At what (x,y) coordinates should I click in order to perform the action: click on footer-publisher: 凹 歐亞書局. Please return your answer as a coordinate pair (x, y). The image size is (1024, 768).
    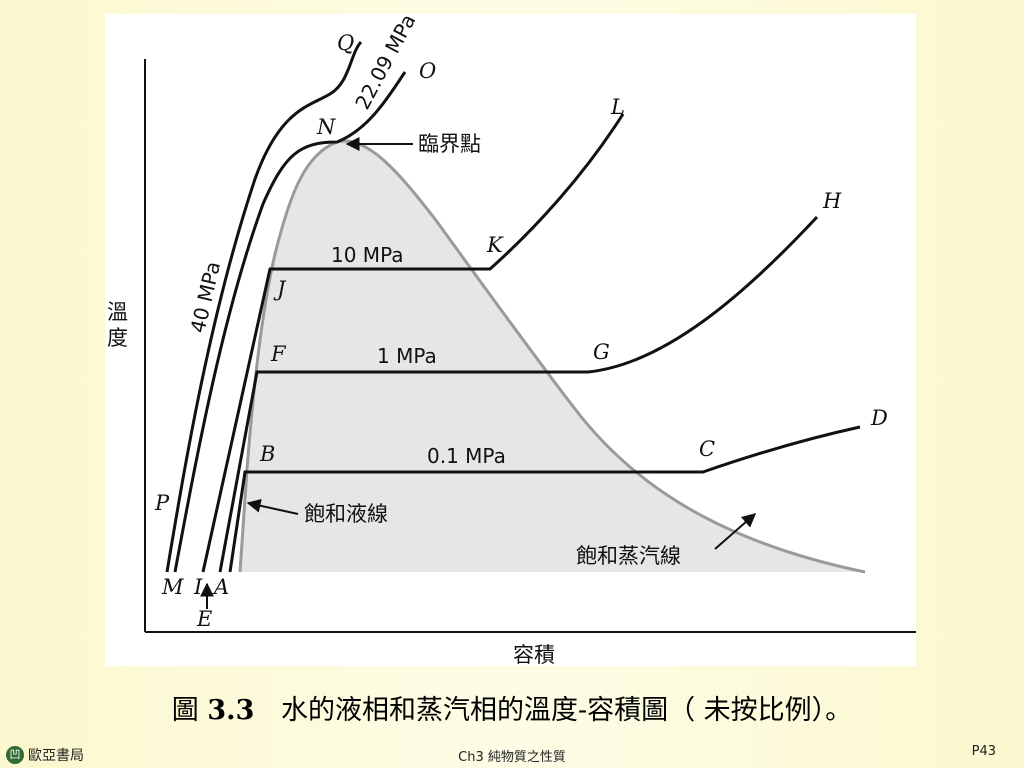
    Looking at the image, I should click on (45, 755).